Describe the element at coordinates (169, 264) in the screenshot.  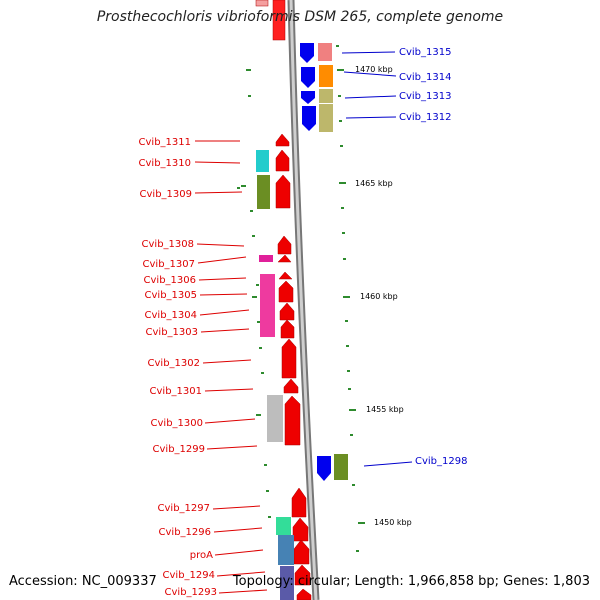
I see `gene-label: Cvib_1307` at that location.